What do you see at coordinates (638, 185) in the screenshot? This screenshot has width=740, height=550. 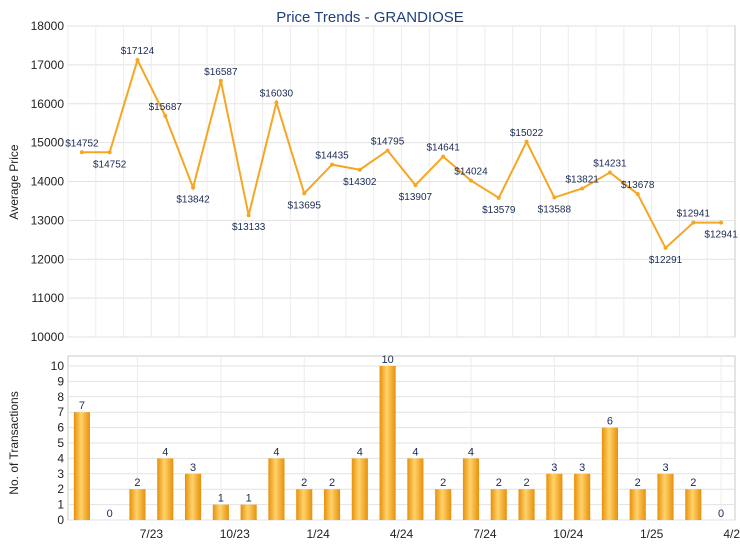 I see `price-data-label: $13678` at bounding box center [638, 185].